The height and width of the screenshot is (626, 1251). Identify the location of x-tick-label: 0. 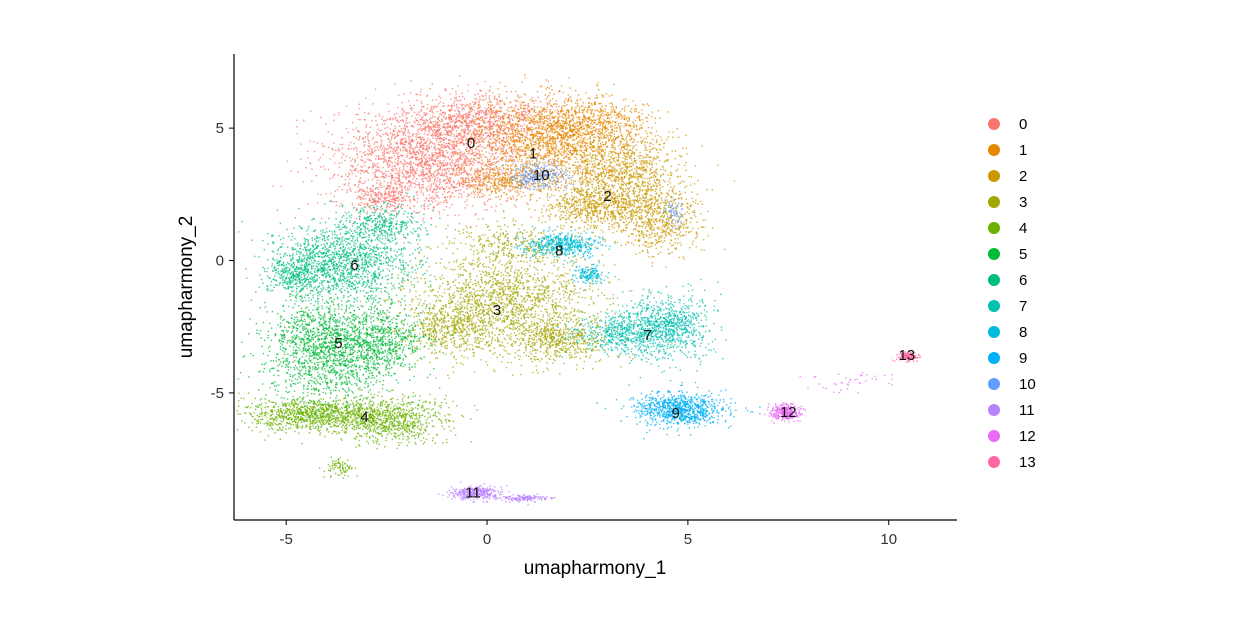
(487, 539).